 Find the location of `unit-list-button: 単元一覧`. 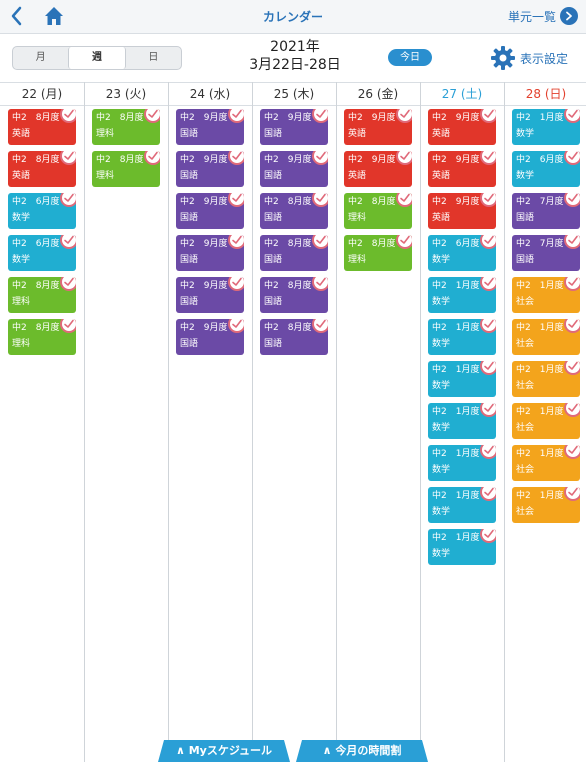

unit-list-button: 単元一覧 is located at coordinates (543, 16).